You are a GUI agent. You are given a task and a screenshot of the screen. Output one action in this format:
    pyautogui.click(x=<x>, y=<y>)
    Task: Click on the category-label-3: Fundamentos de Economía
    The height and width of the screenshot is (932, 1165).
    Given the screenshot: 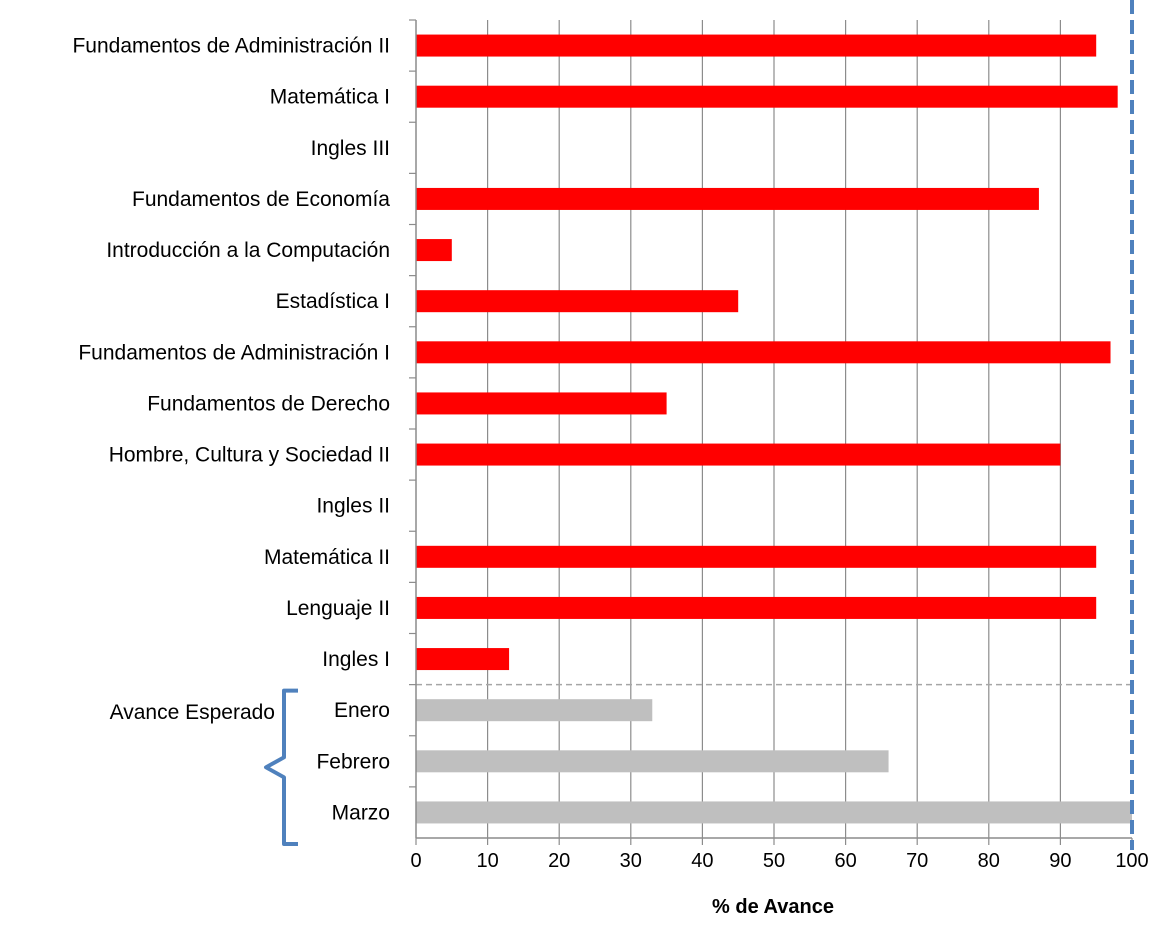 What is the action you would take?
    pyautogui.click(x=261, y=199)
    